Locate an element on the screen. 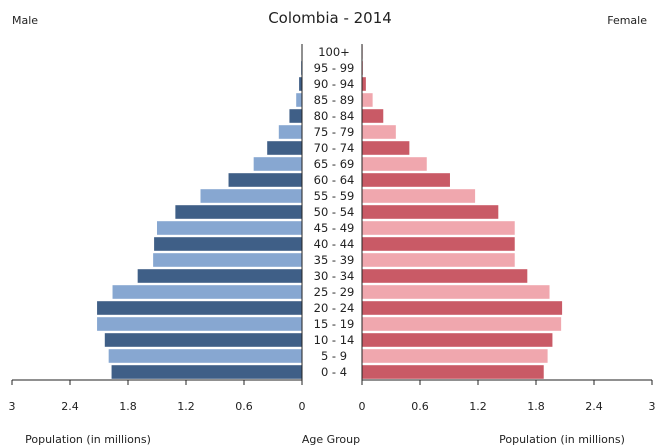 This screenshot has width=657, height=448. age-group-label: 0 - 4 is located at coordinates (334, 372).